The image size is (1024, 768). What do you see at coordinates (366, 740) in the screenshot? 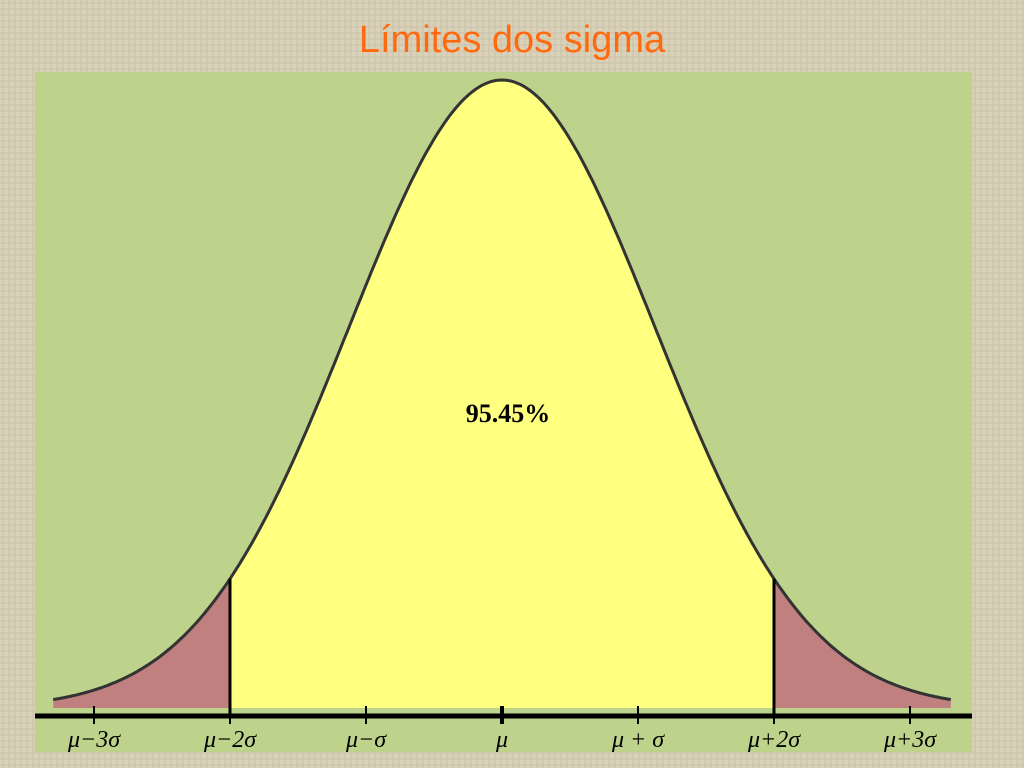
I see `axis-label: μ−σ` at bounding box center [366, 740].